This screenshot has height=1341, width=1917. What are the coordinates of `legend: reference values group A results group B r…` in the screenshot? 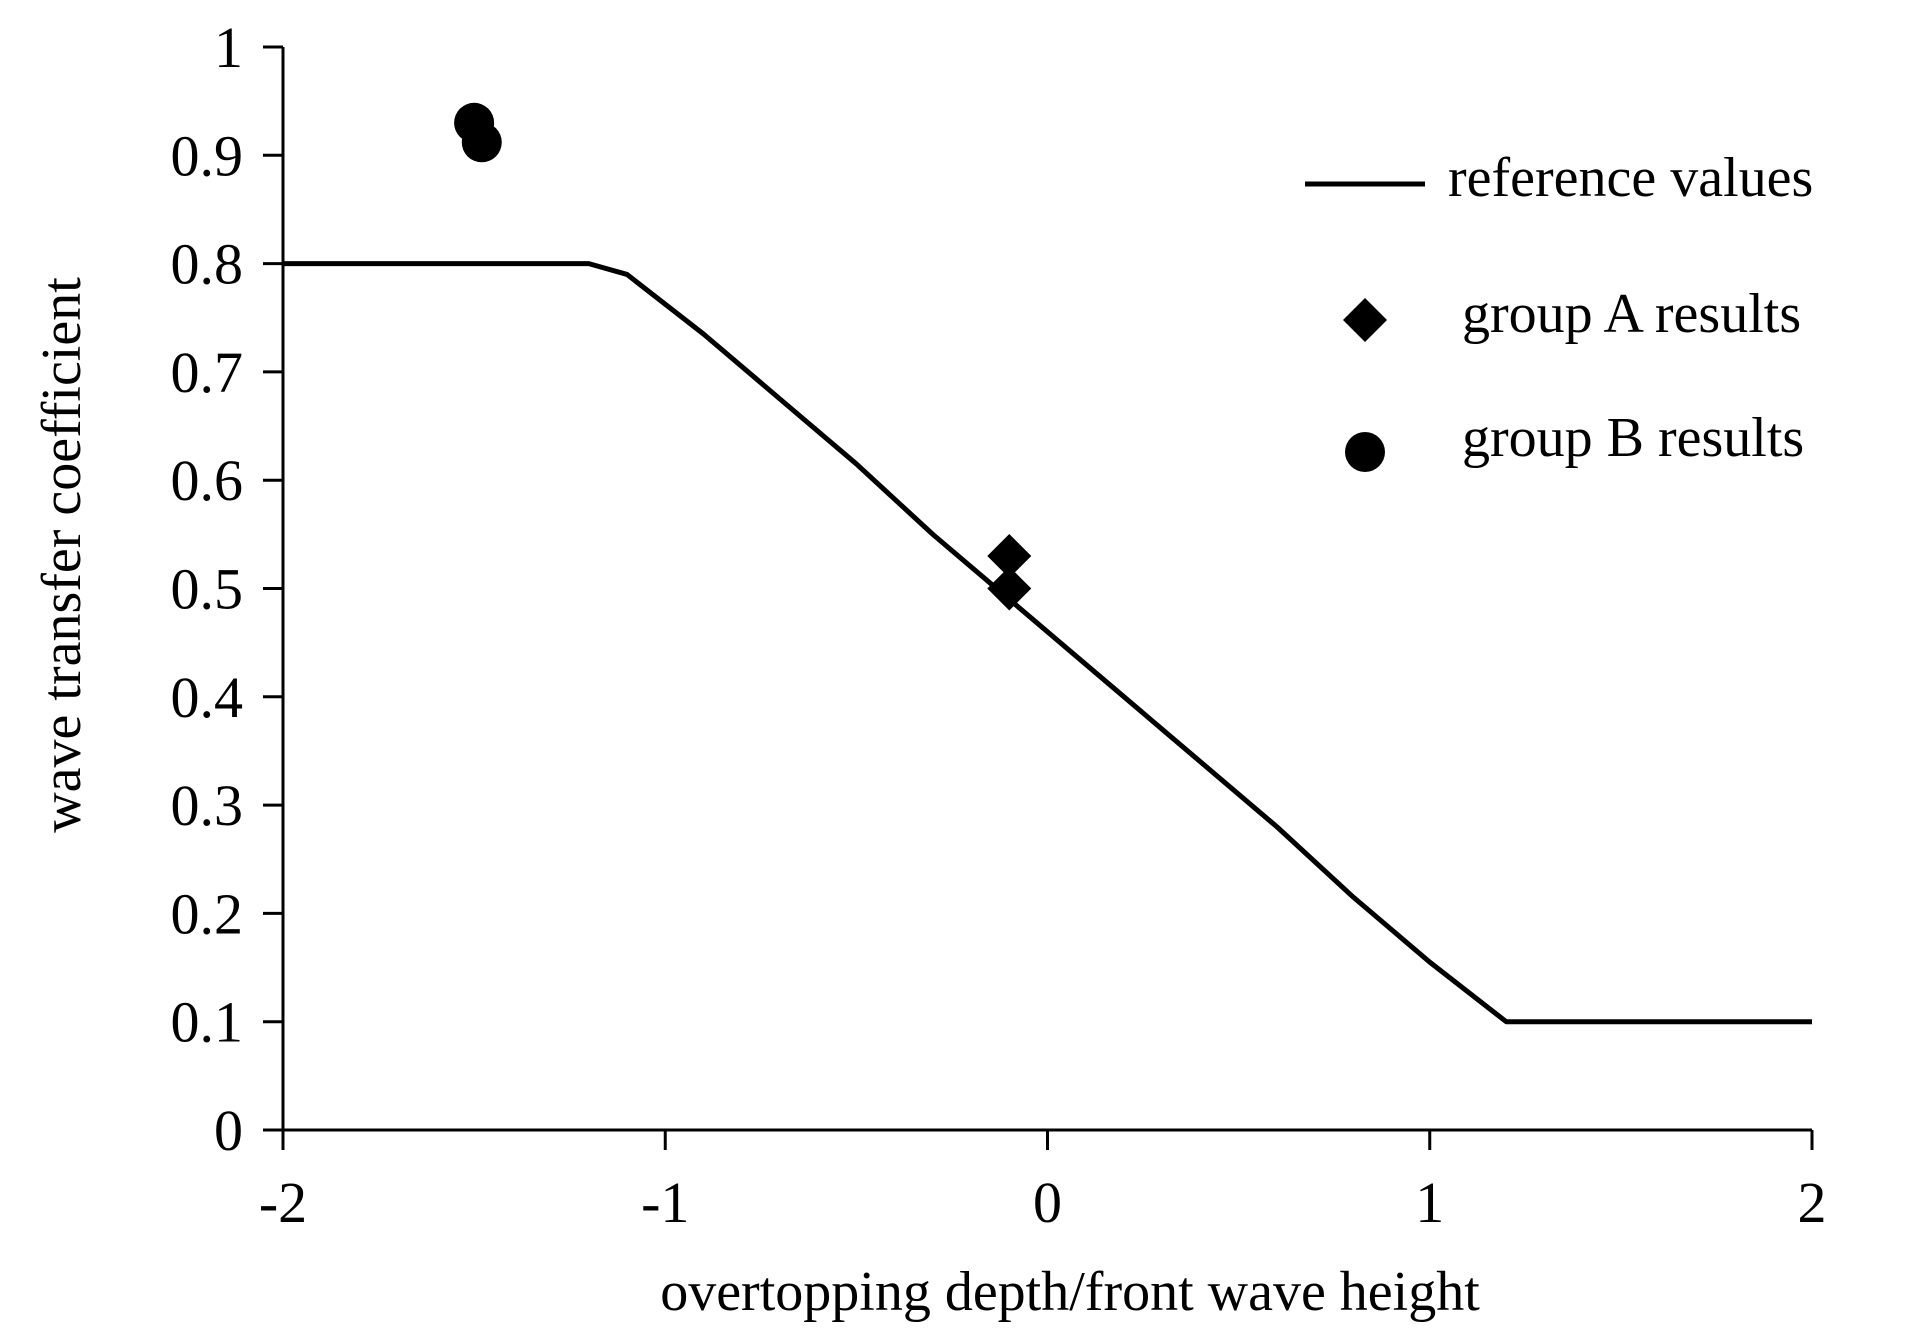 It's located at (1559, 309).